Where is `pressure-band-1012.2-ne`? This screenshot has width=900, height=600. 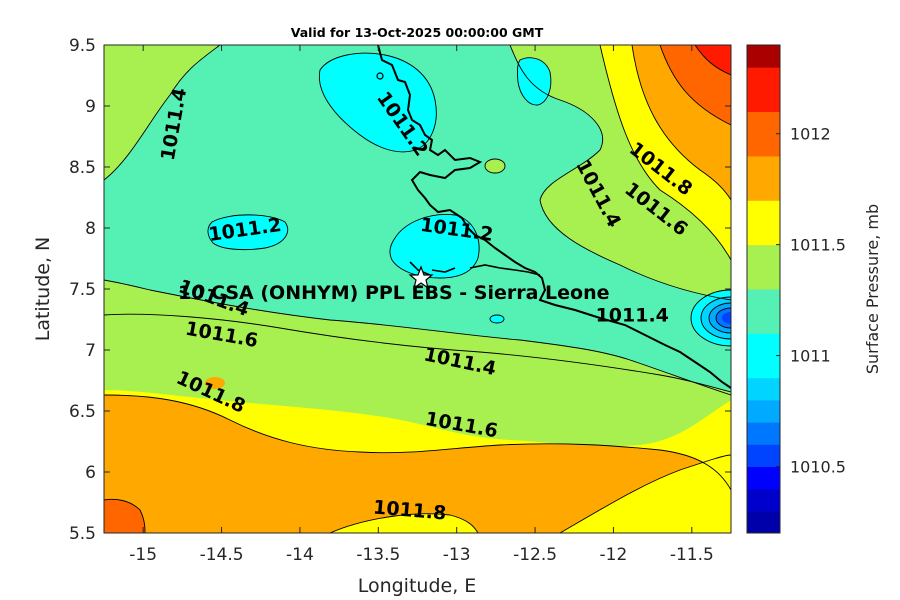 pressure-band-1012.2-ne is located at coordinates (713, 60).